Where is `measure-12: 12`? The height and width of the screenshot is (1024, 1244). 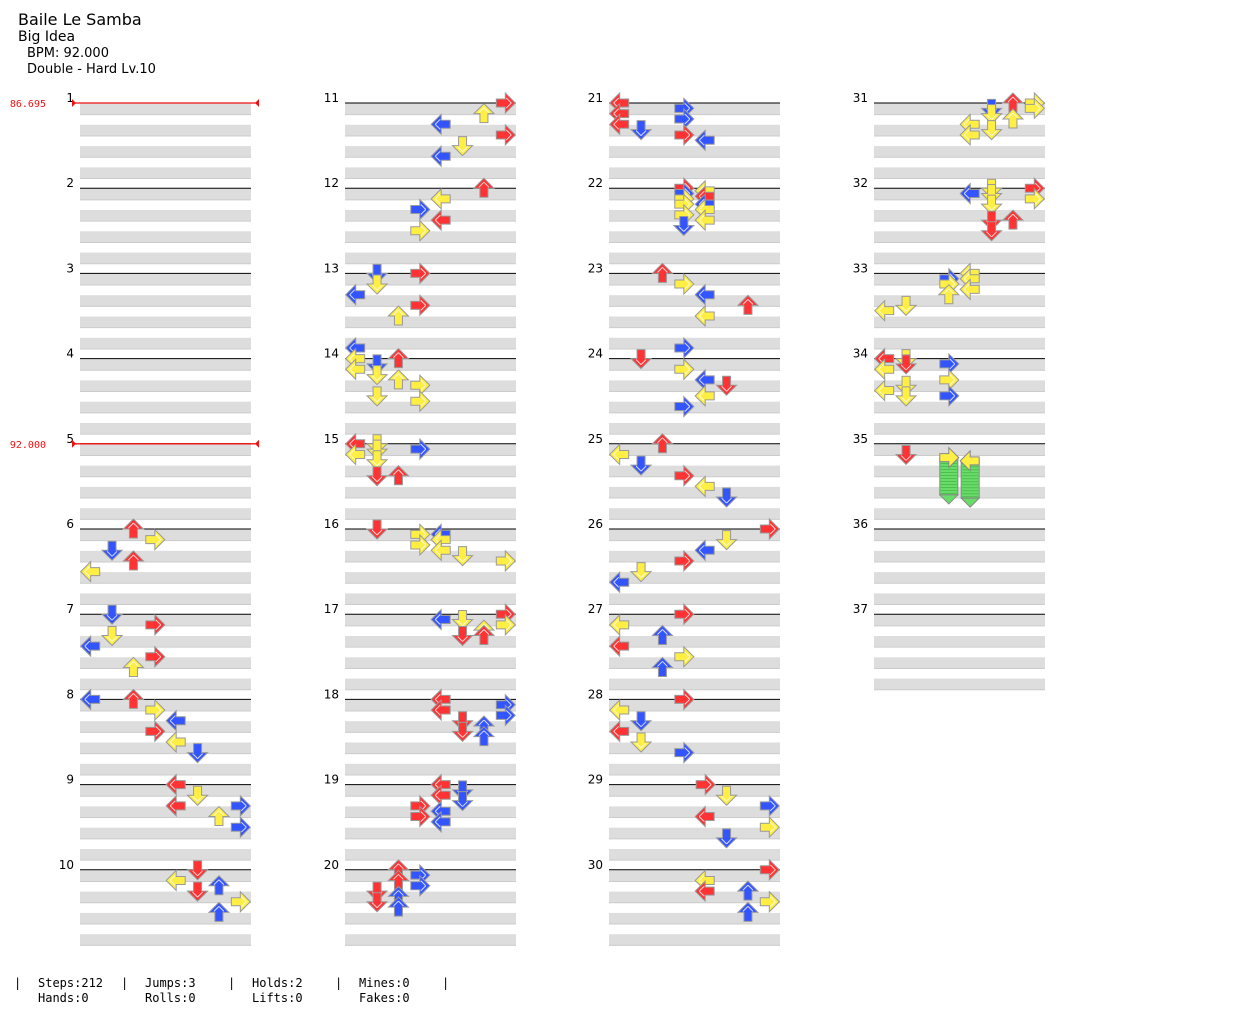
measure-12: 12 is located at coordinates (420, 220).